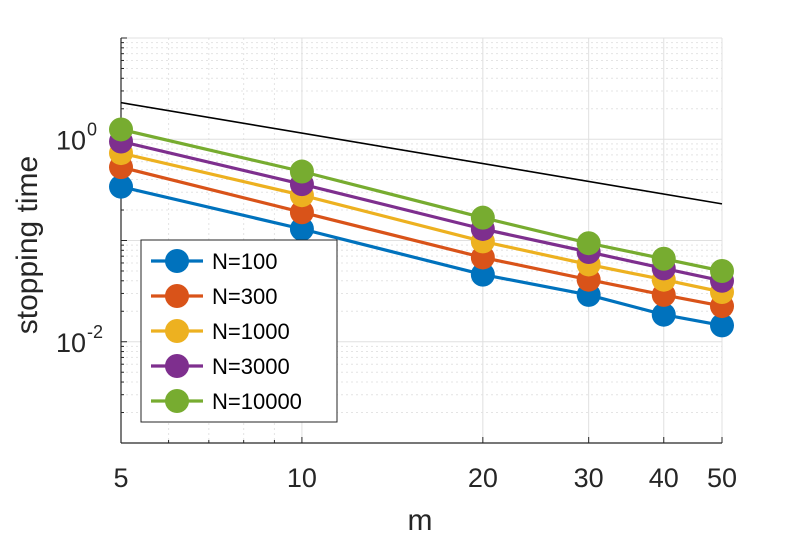 The height and width of the screenshot is (539, 798). What do you see at coordinates (244, 296) in the screenshot?
I see `legend-label: N=300` at bounding box center [244, 296].